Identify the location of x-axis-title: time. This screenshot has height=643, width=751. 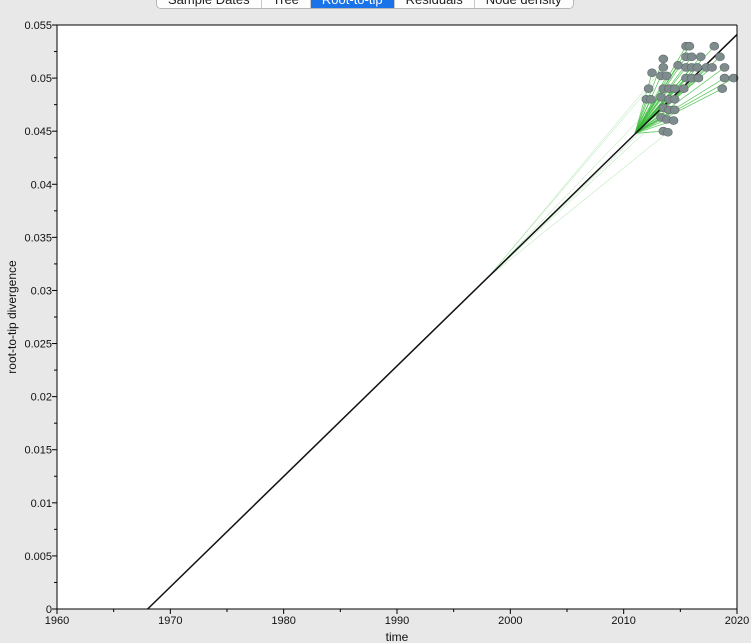
(397, 636).